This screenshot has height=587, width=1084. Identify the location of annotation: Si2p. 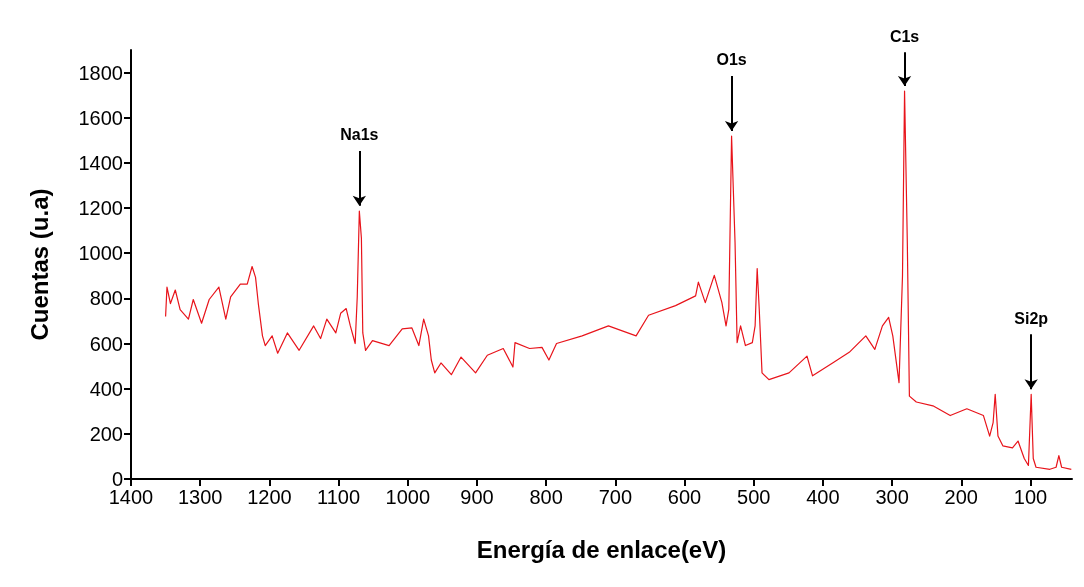
(1031, 318).